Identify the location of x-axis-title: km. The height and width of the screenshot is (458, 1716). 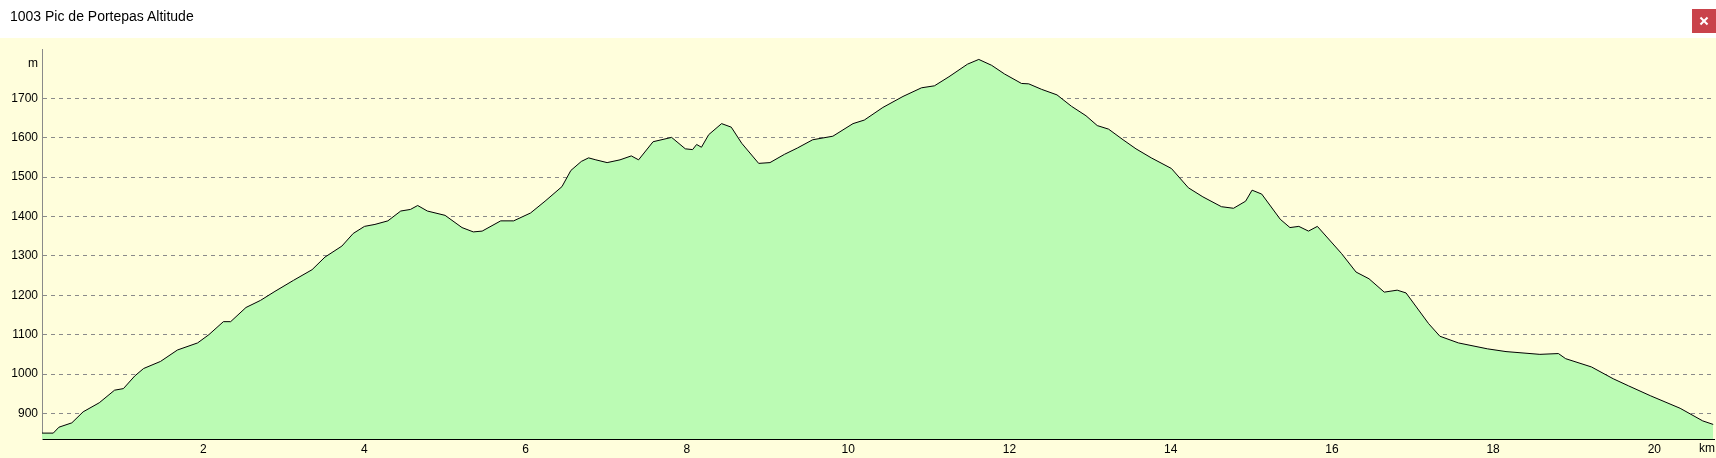
(1707, 448).